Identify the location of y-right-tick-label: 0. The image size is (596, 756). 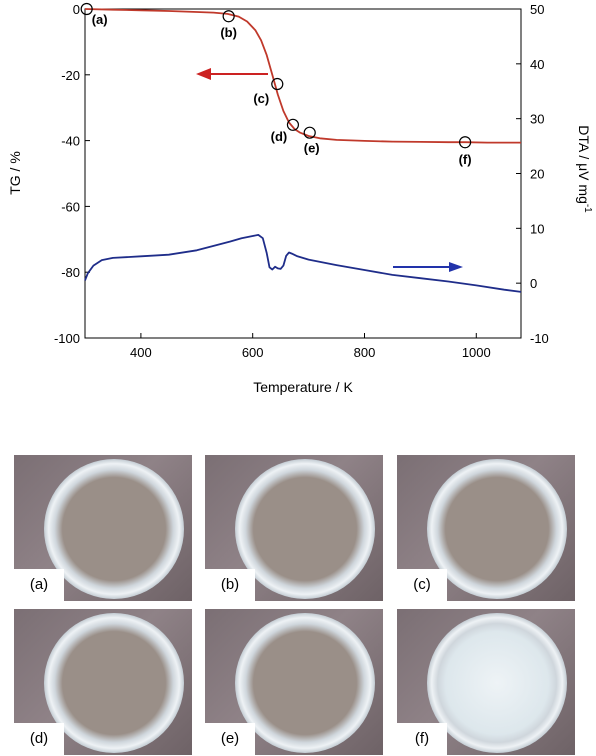
(533, 283).